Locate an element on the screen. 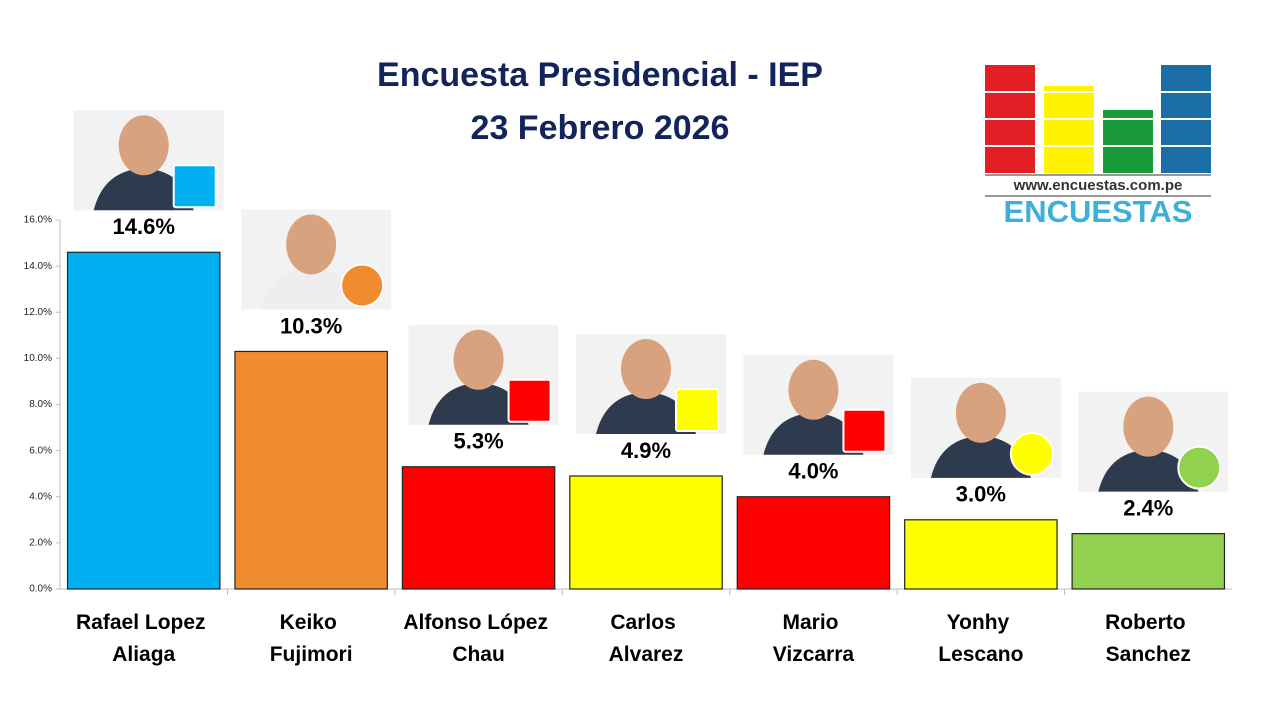 Image resolution: width=1270 pixels, height=704 pixels. y-tick-label: 14.0% is located at coordinates (38, 266).